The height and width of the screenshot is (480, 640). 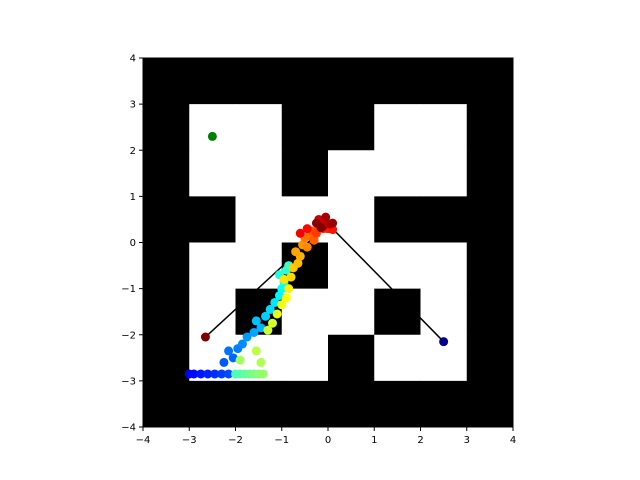 What do you see at coordinates (128, 381) in the screenshot?
I see `y-tick-label: −3` at bounding box center [128, 381].